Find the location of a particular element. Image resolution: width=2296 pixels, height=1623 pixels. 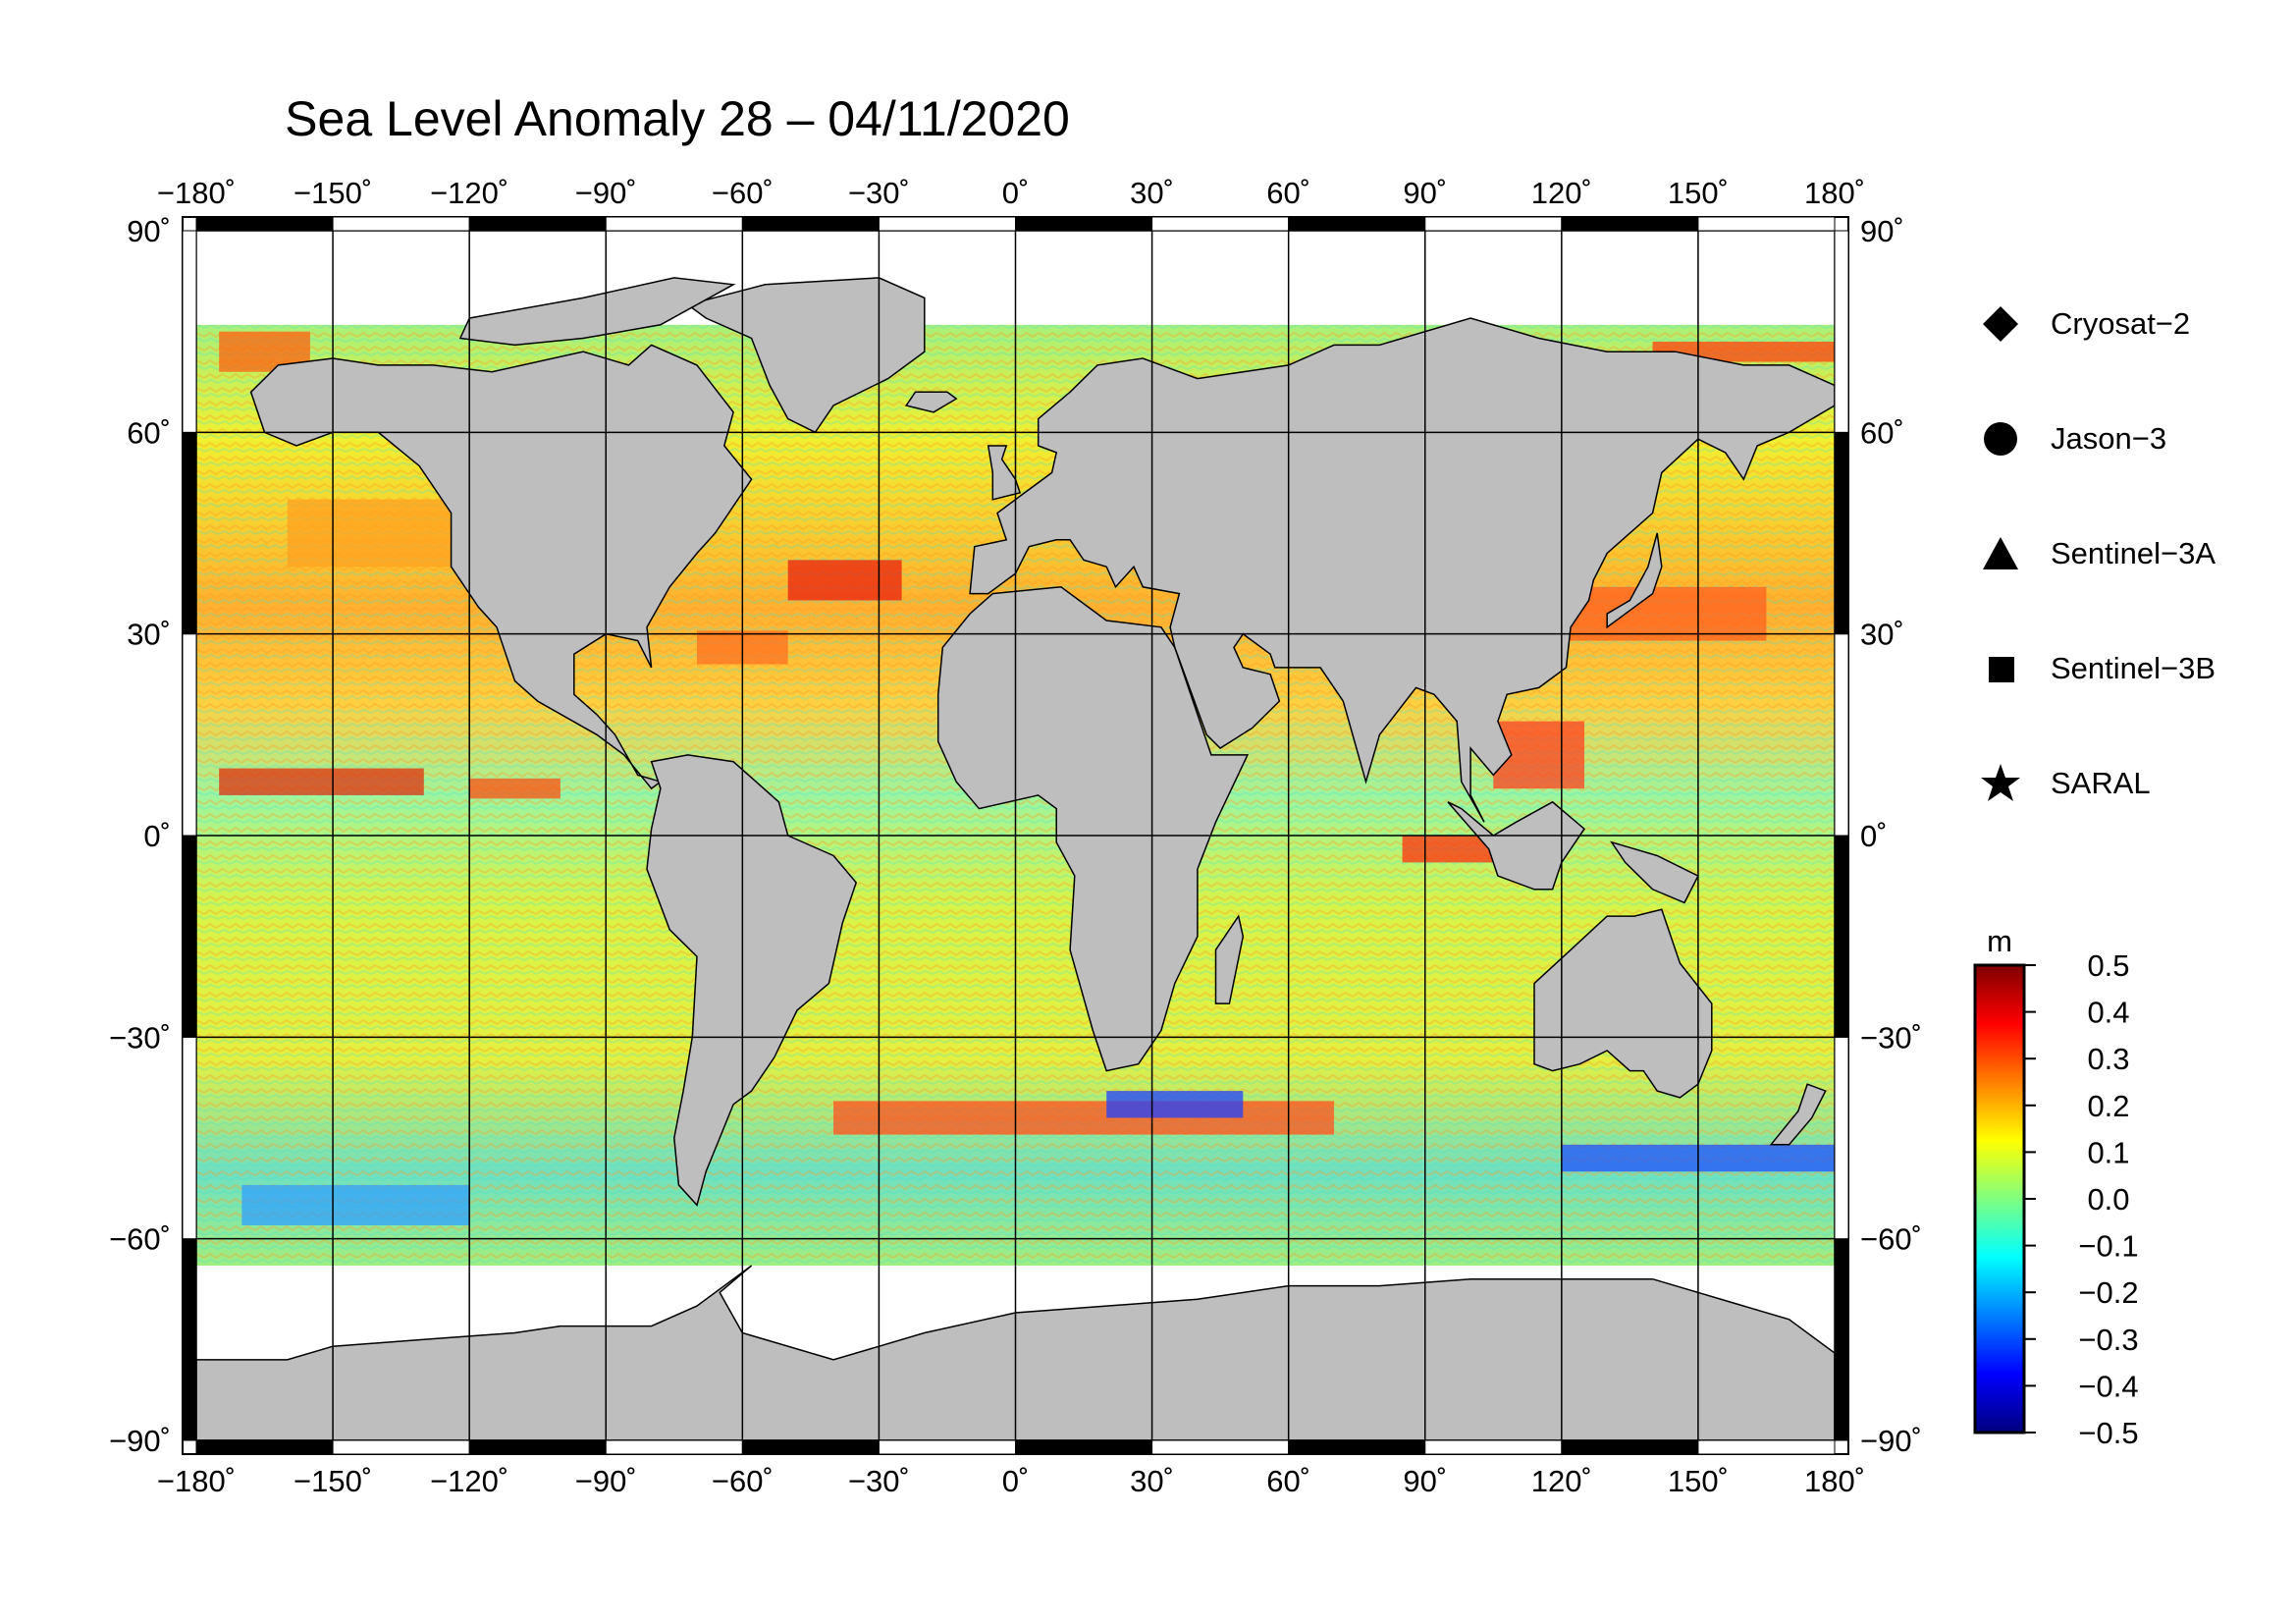

lat-tick-left: −90˚ is located at coordinates (140, 1441).